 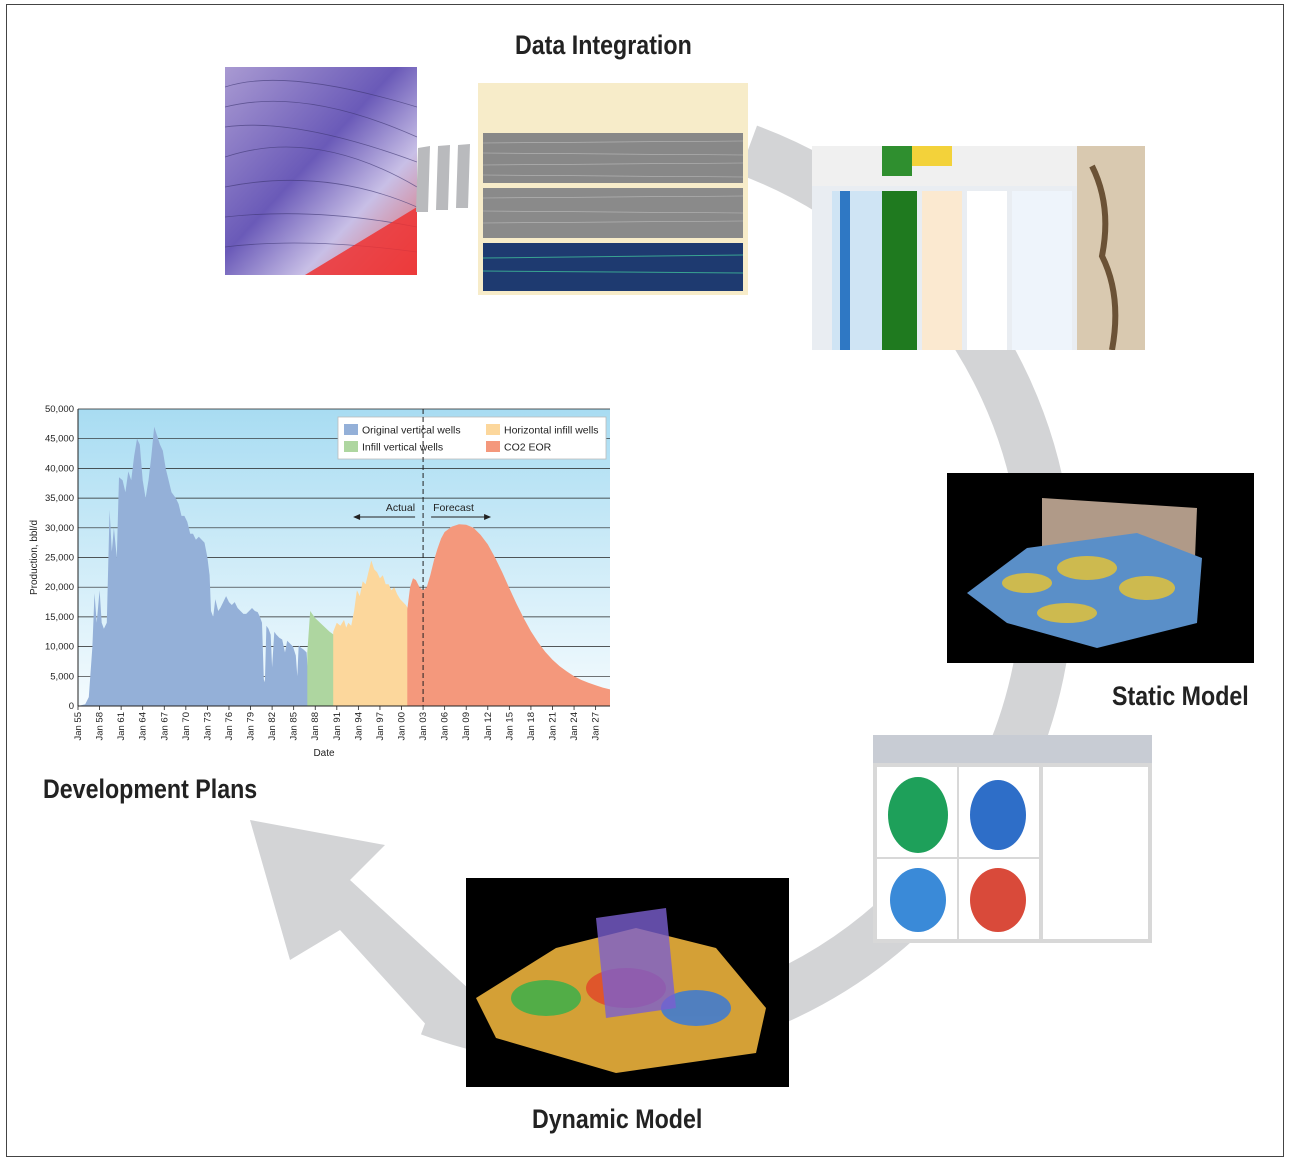 I want to click on x-tick-label: Jan 91, so click(x=337, y=726).